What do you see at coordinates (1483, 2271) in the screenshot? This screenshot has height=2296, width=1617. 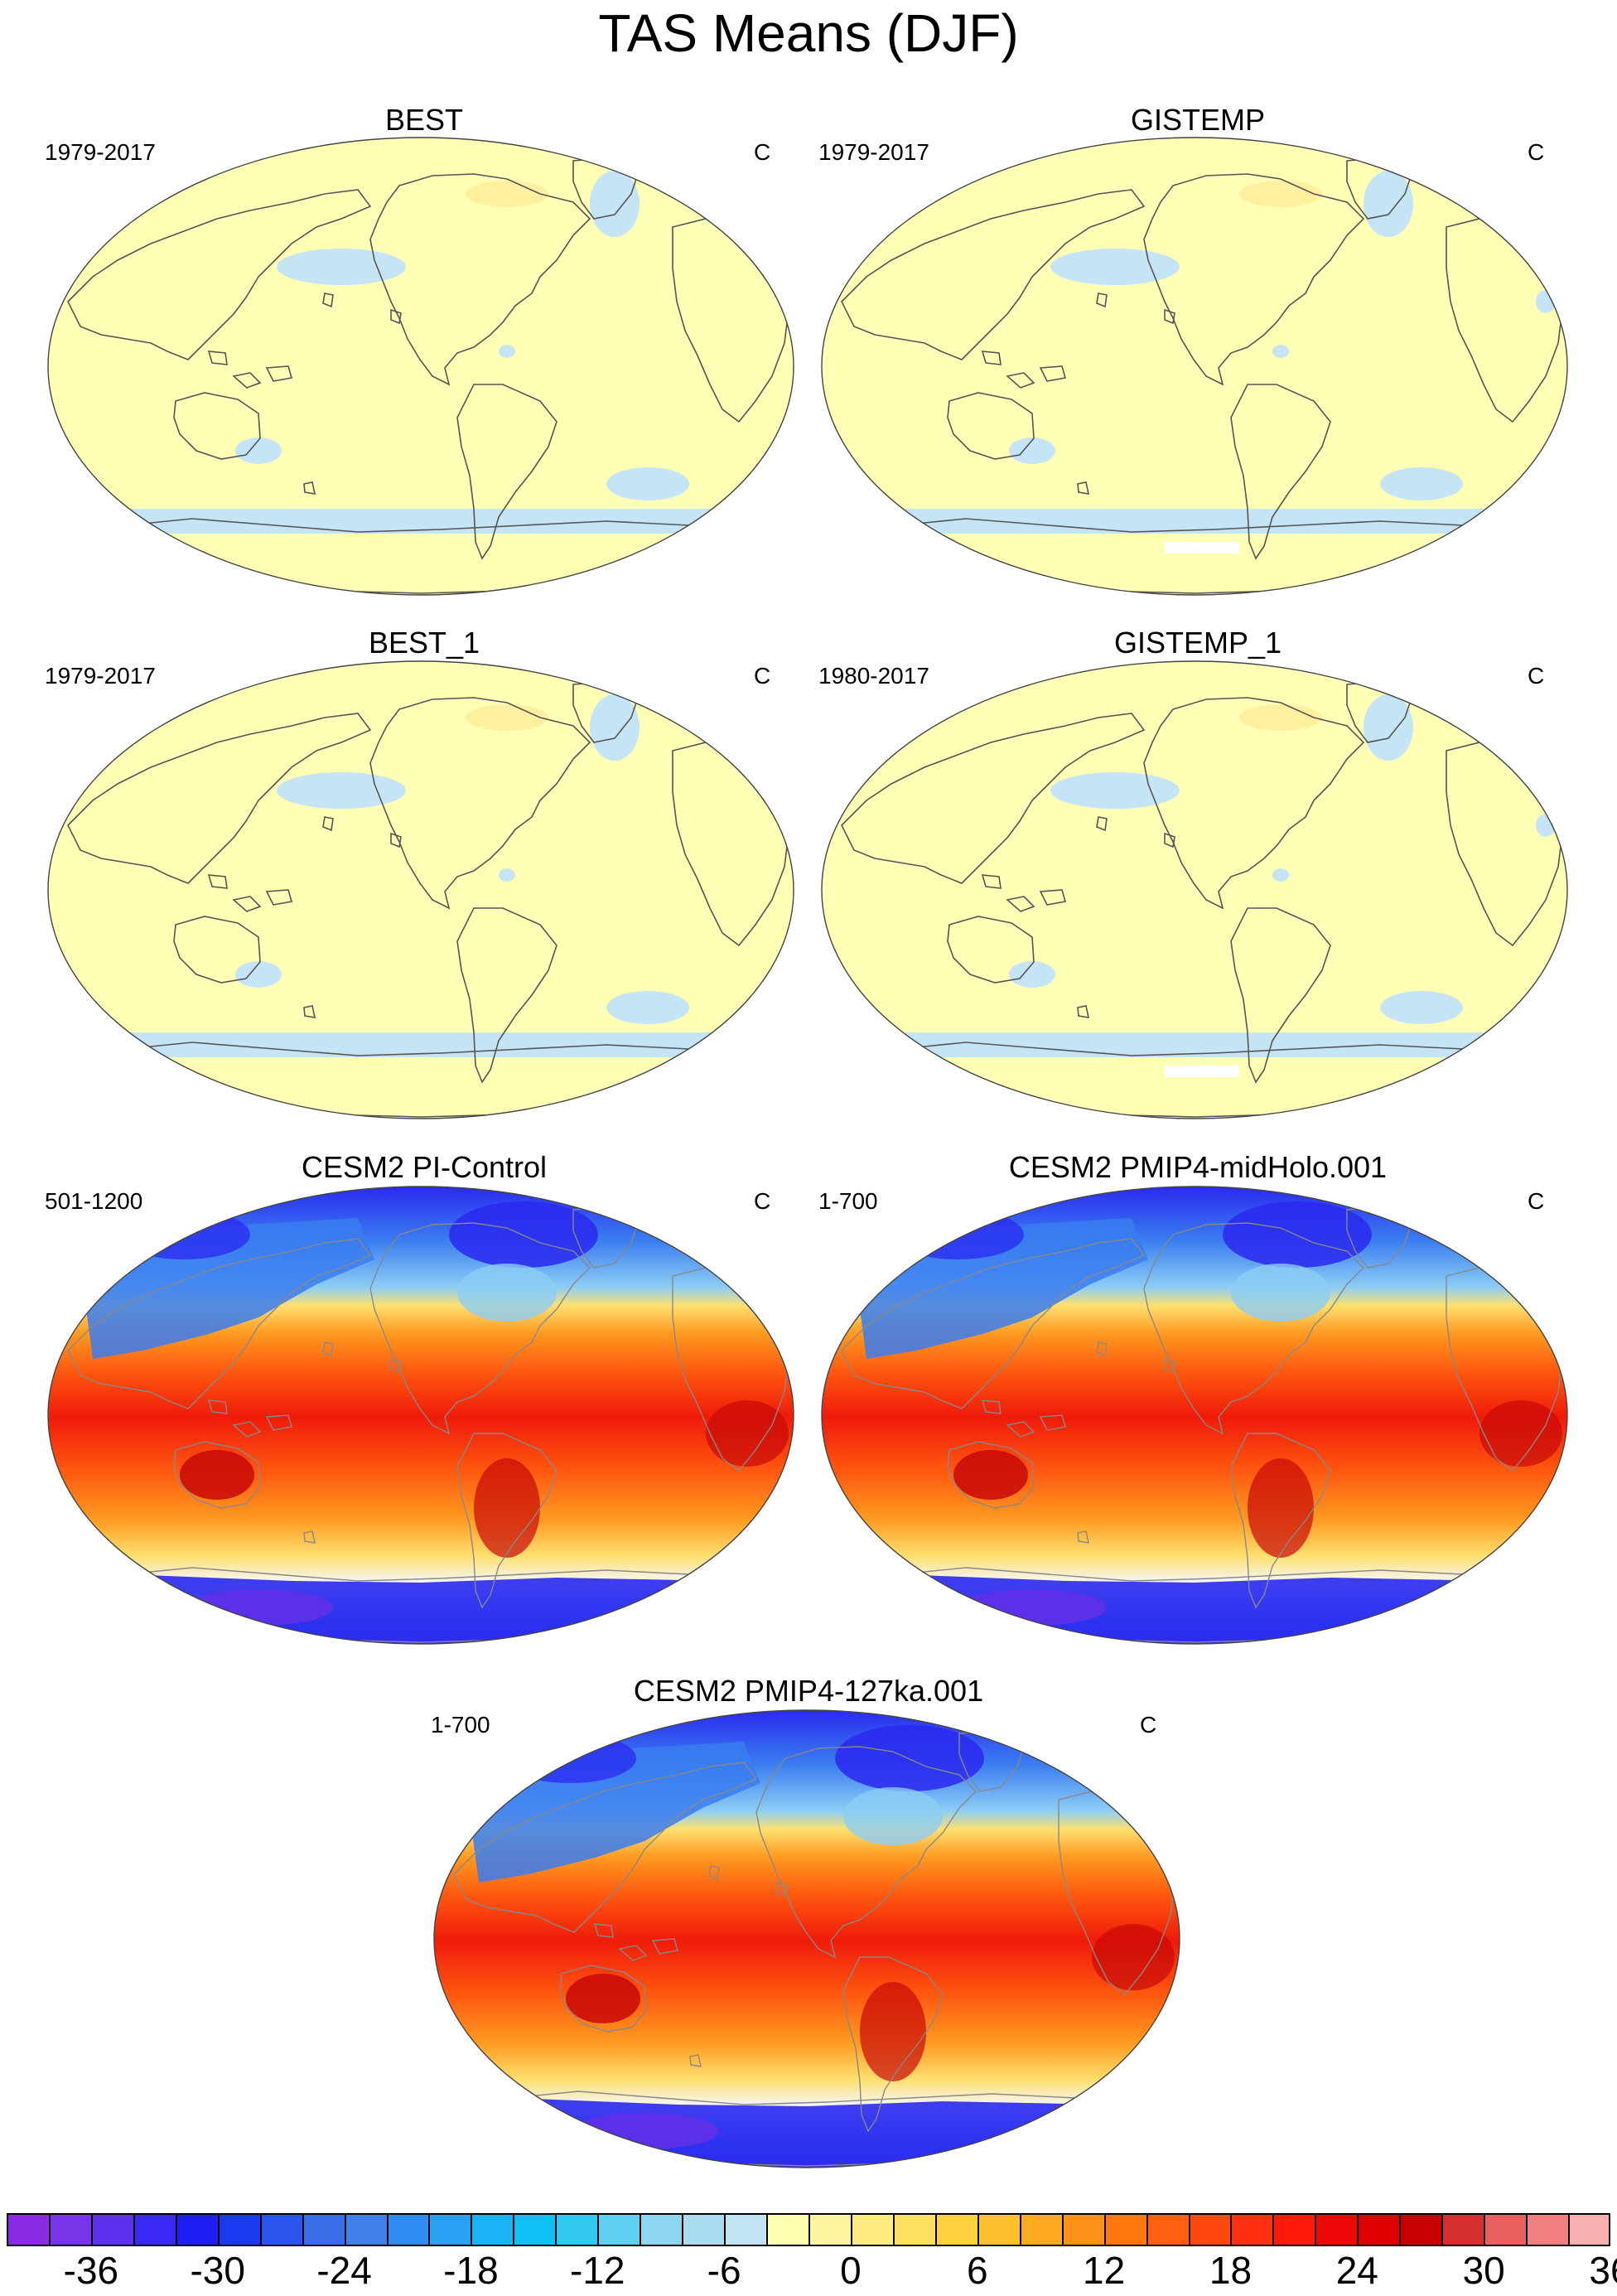 I see `colorbar-tick-label: 30` at bounding box center [1483, 2271].